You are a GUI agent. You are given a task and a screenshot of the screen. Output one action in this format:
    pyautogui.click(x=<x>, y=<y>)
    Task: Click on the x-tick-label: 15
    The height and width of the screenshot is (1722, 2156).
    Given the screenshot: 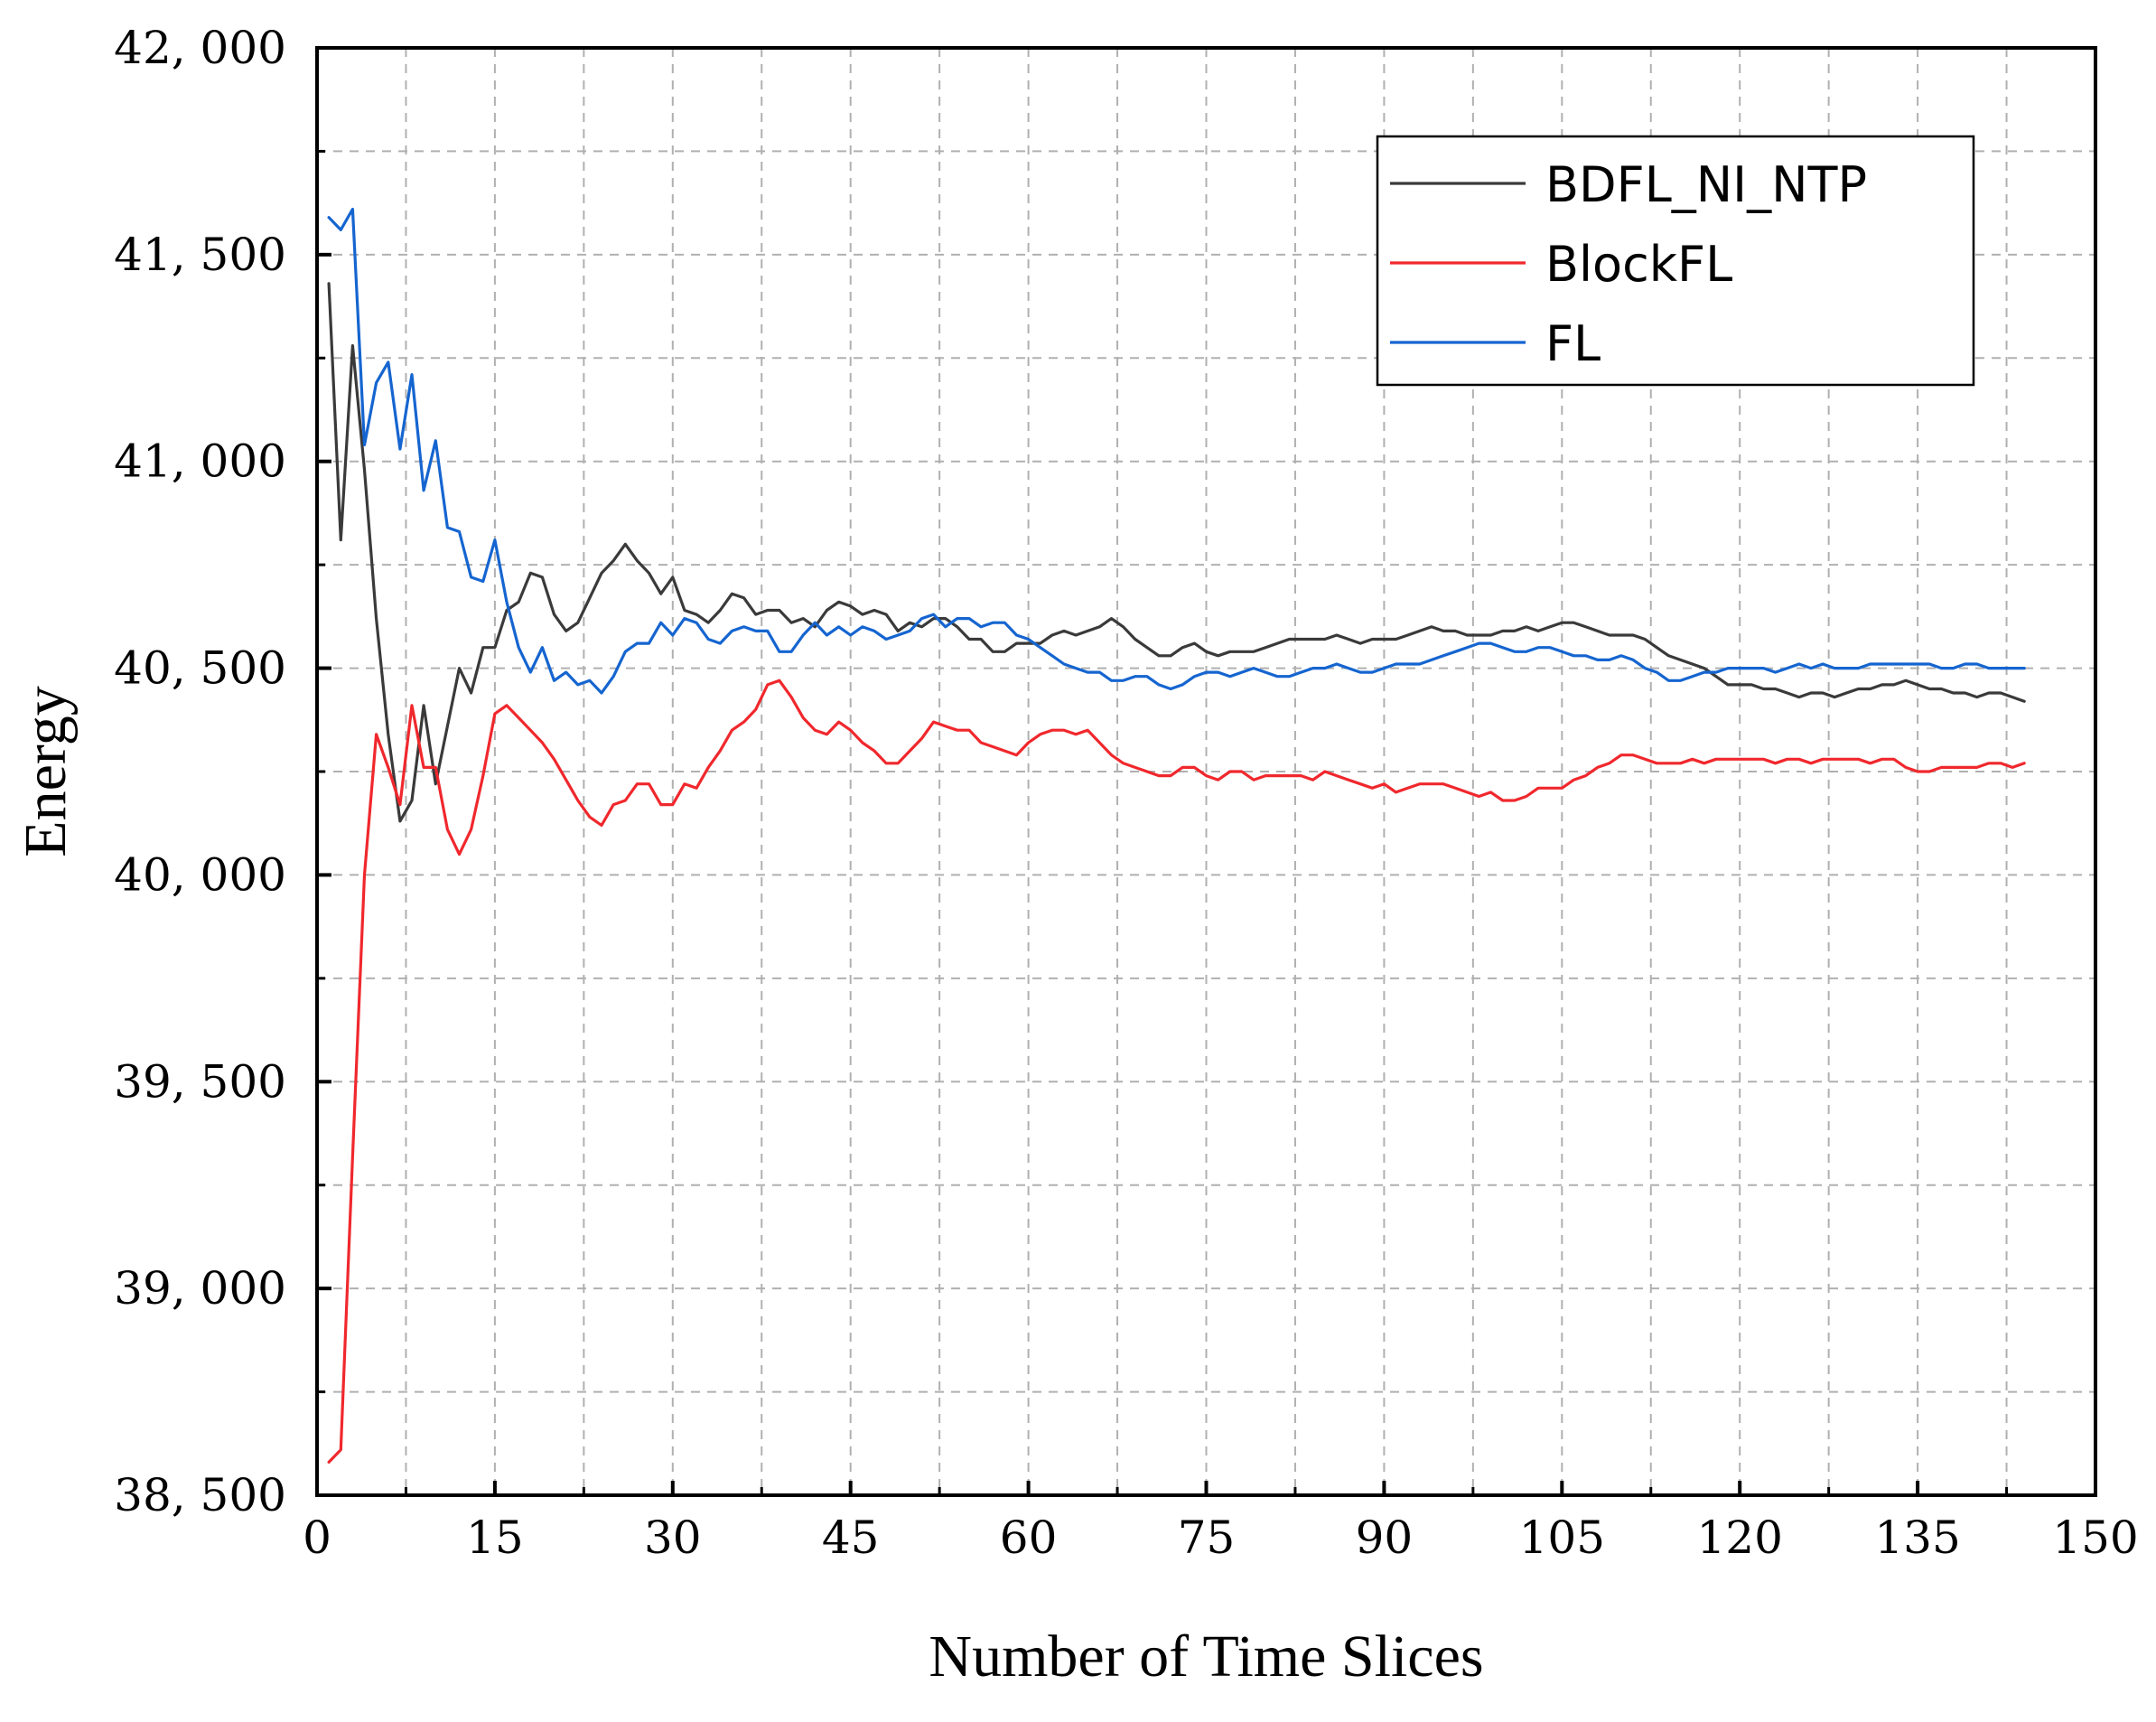 What is the action you would take?
    pyautogui.click(x=495, y=1537)
    